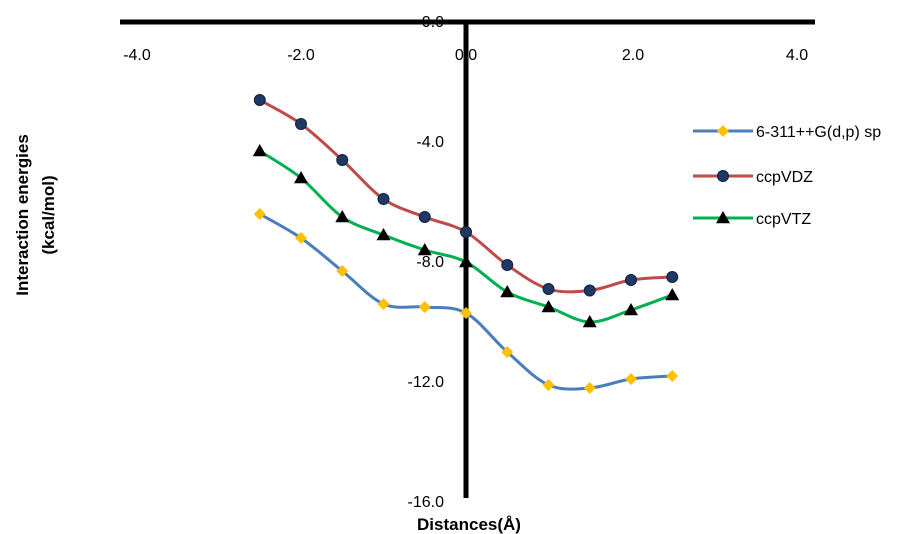 The image size is (923, 534). I want to click on x-tick-label: -4.0, so click(137, 55).